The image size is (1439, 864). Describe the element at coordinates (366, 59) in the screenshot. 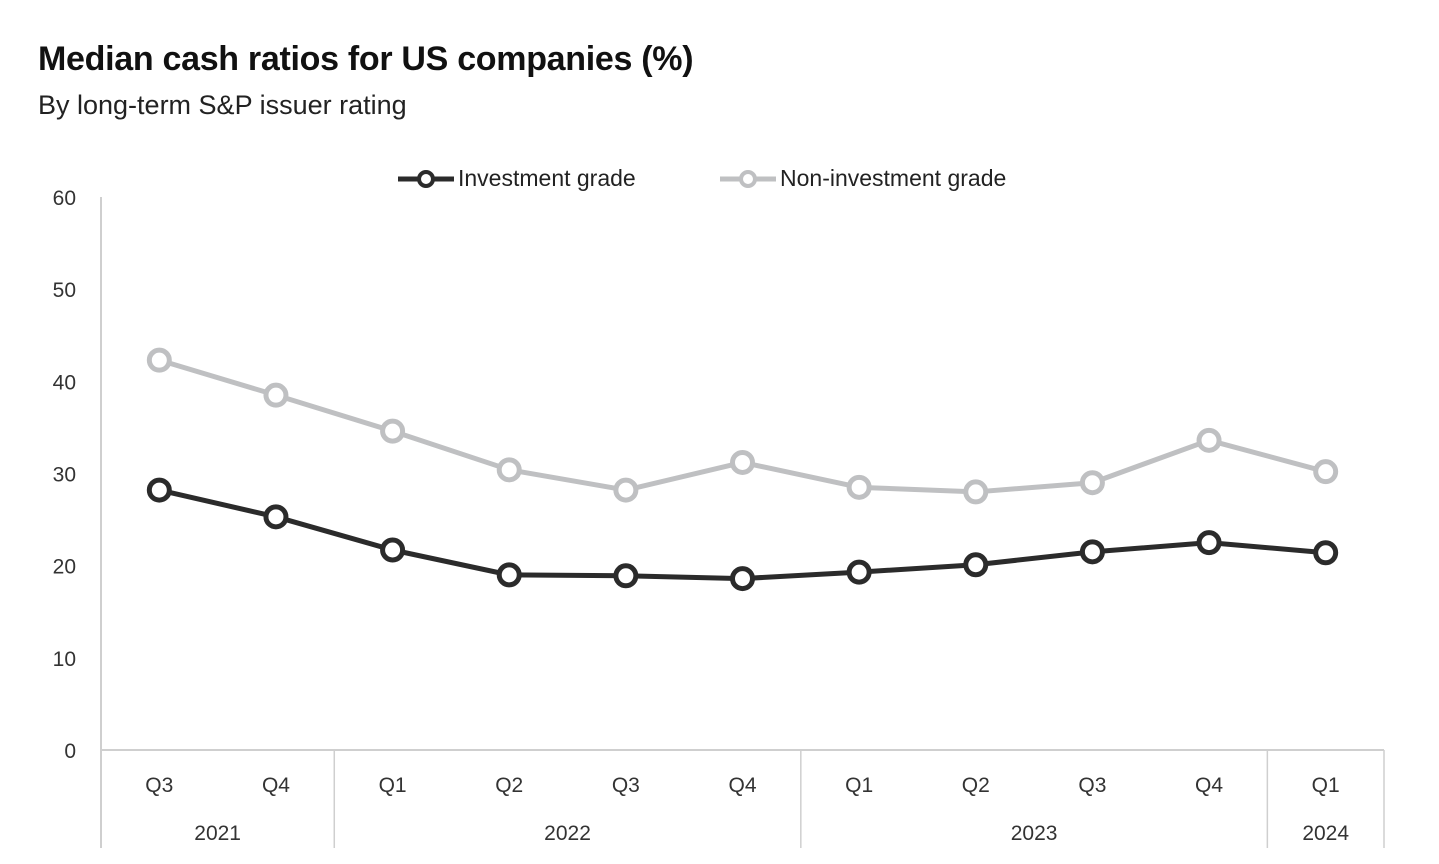

I see `chart-title: Median cash ratios for US companies (%)` at that location.